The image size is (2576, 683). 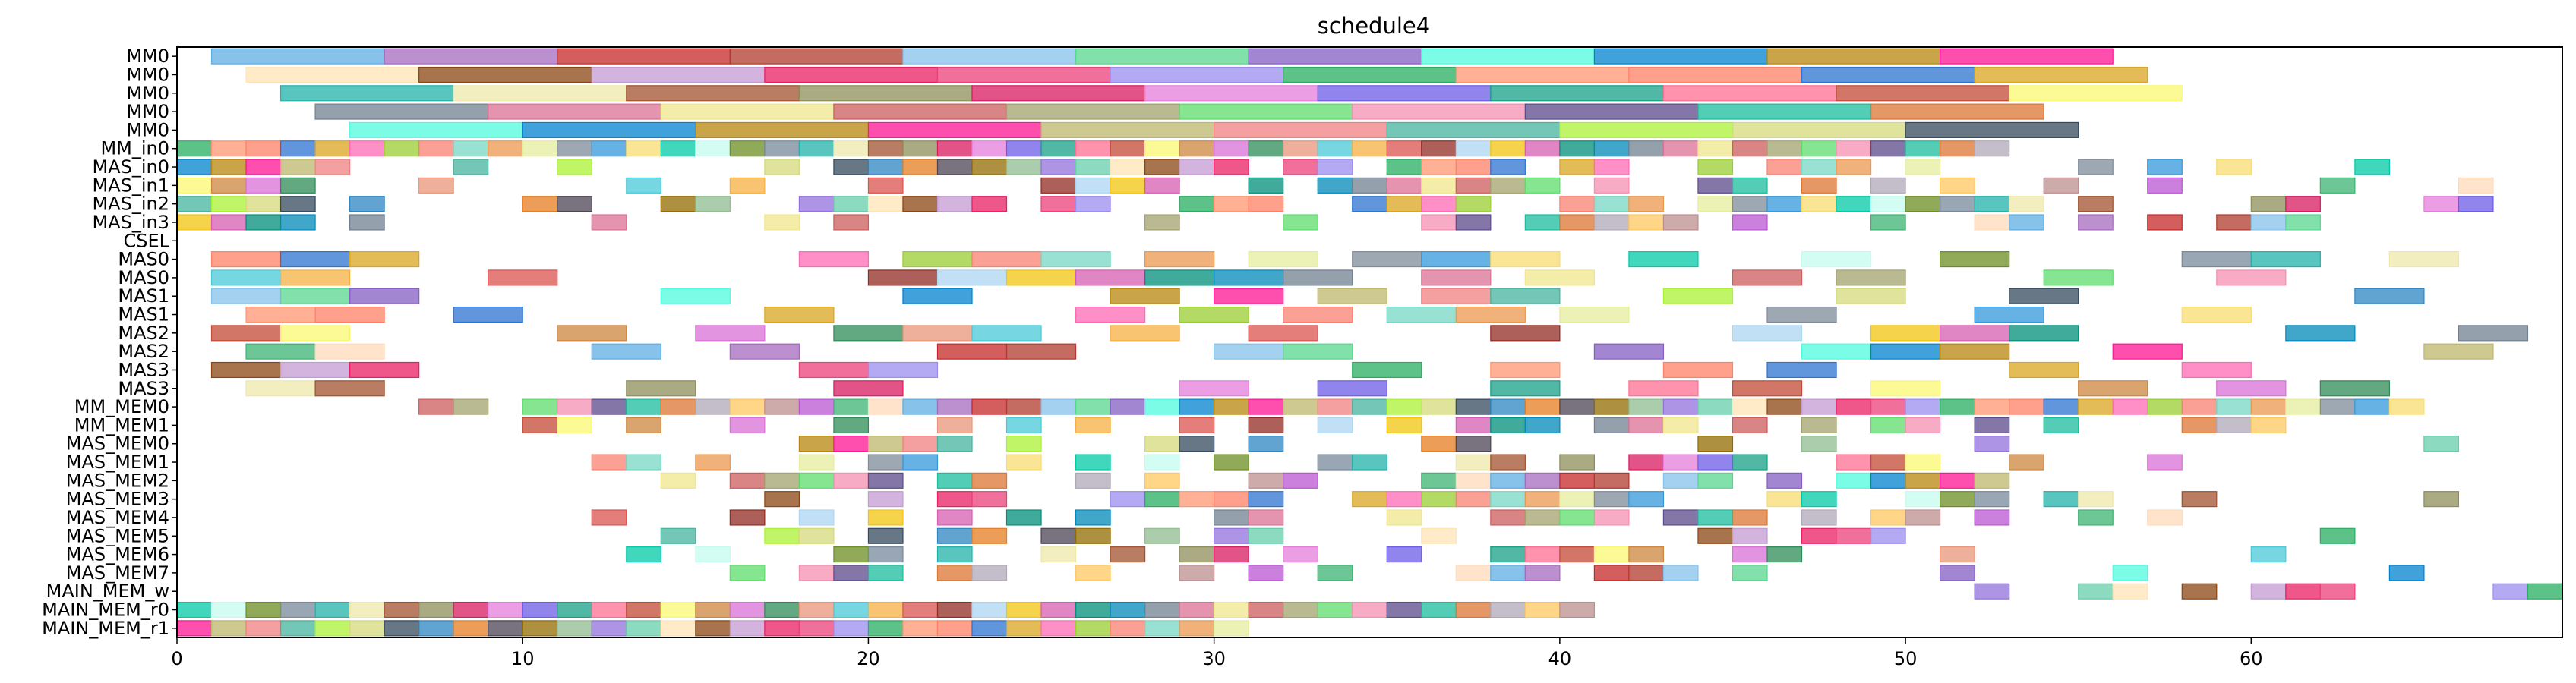 I want to click on y-tick-label: MAS_in2, so click(x=130, y=204).